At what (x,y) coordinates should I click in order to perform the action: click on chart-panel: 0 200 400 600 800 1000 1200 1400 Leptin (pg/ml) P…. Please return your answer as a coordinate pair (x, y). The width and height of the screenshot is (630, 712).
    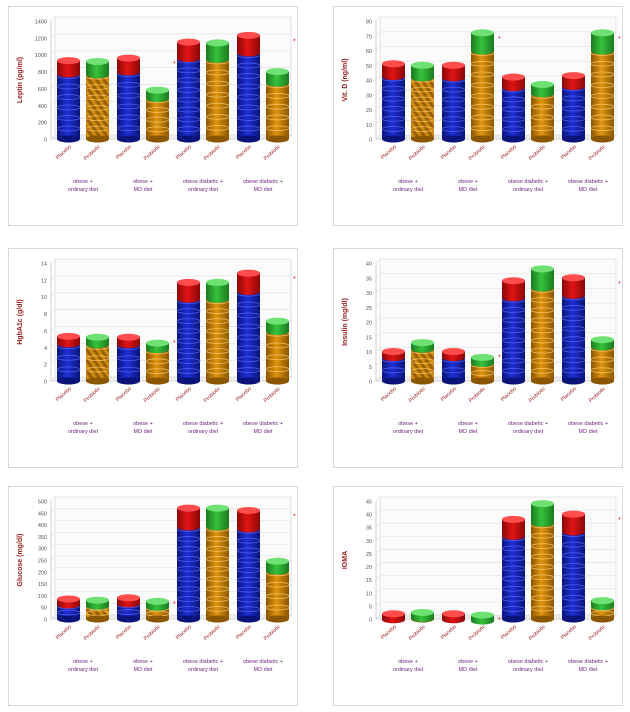
    Looking at the image, I should click on (153, 116).